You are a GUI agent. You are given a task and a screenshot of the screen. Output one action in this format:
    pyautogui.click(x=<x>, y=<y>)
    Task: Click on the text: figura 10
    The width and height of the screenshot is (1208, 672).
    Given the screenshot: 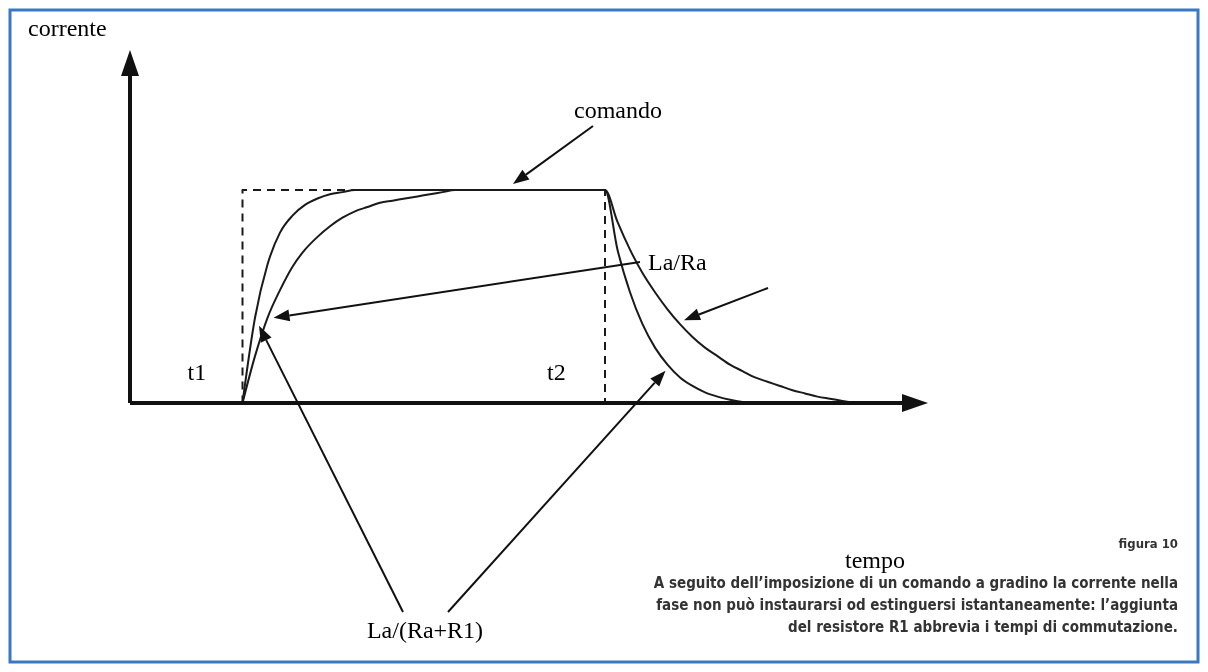 What is the action you would take?
    pyautogui.click(x=1148, y=543)
    